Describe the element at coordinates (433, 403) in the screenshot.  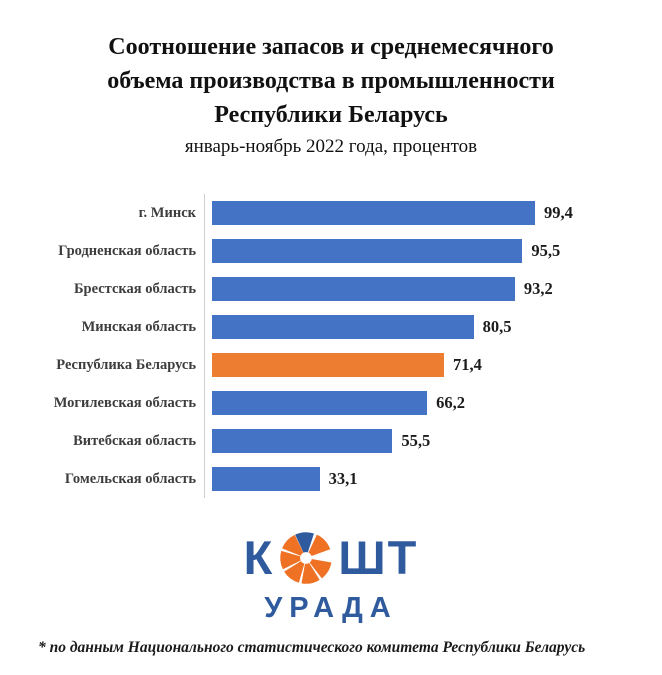
I see `bar-track: 66,2` at that location.